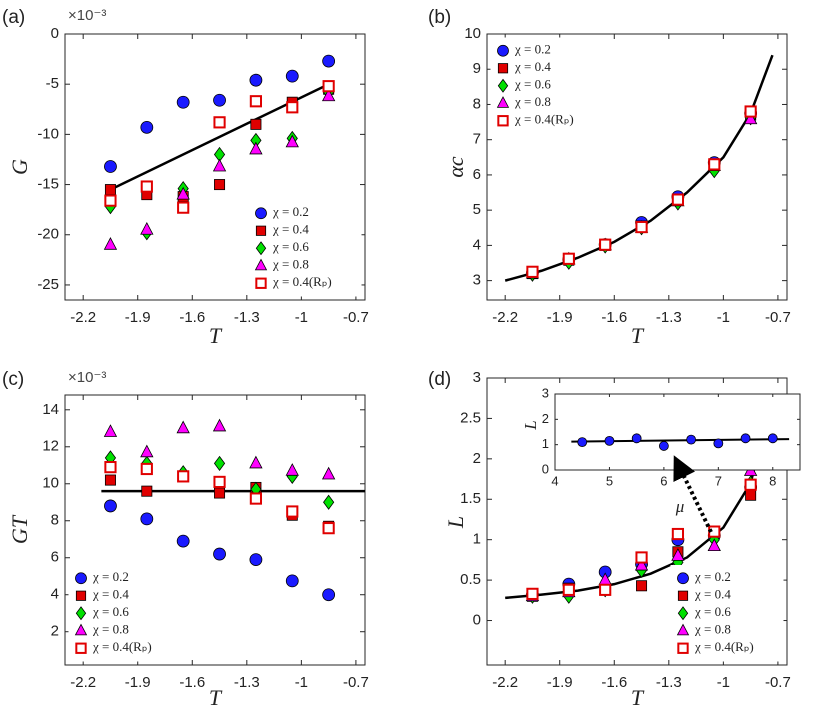 The image size is (822, 722). I want to click on panel-label: (d), so click(439, 379).